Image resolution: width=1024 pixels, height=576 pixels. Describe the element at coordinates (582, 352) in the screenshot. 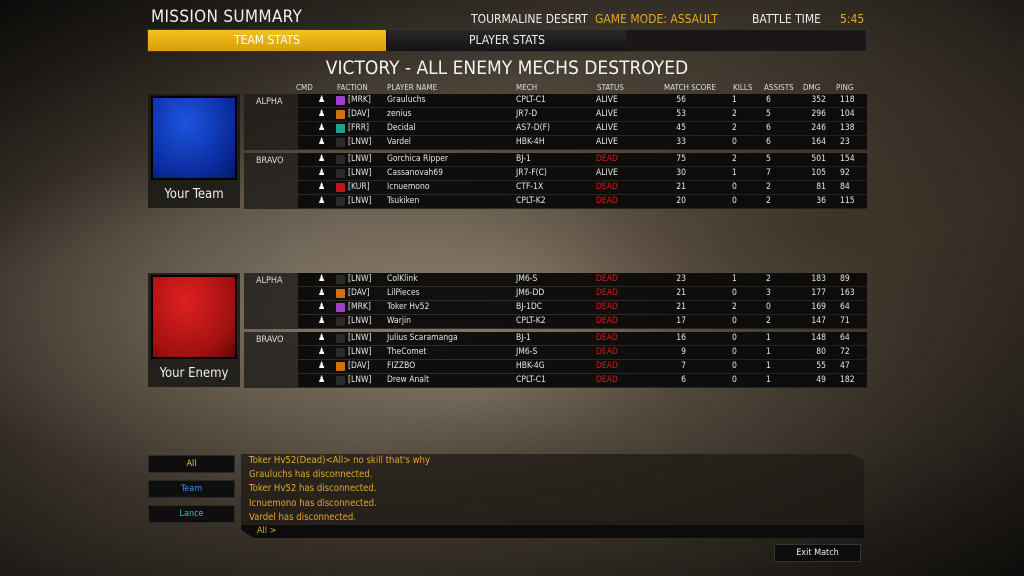

I see `player-row: ♟ [LNW] TheComet JM6-S DEAD 9 0 1 80 72` at that location.